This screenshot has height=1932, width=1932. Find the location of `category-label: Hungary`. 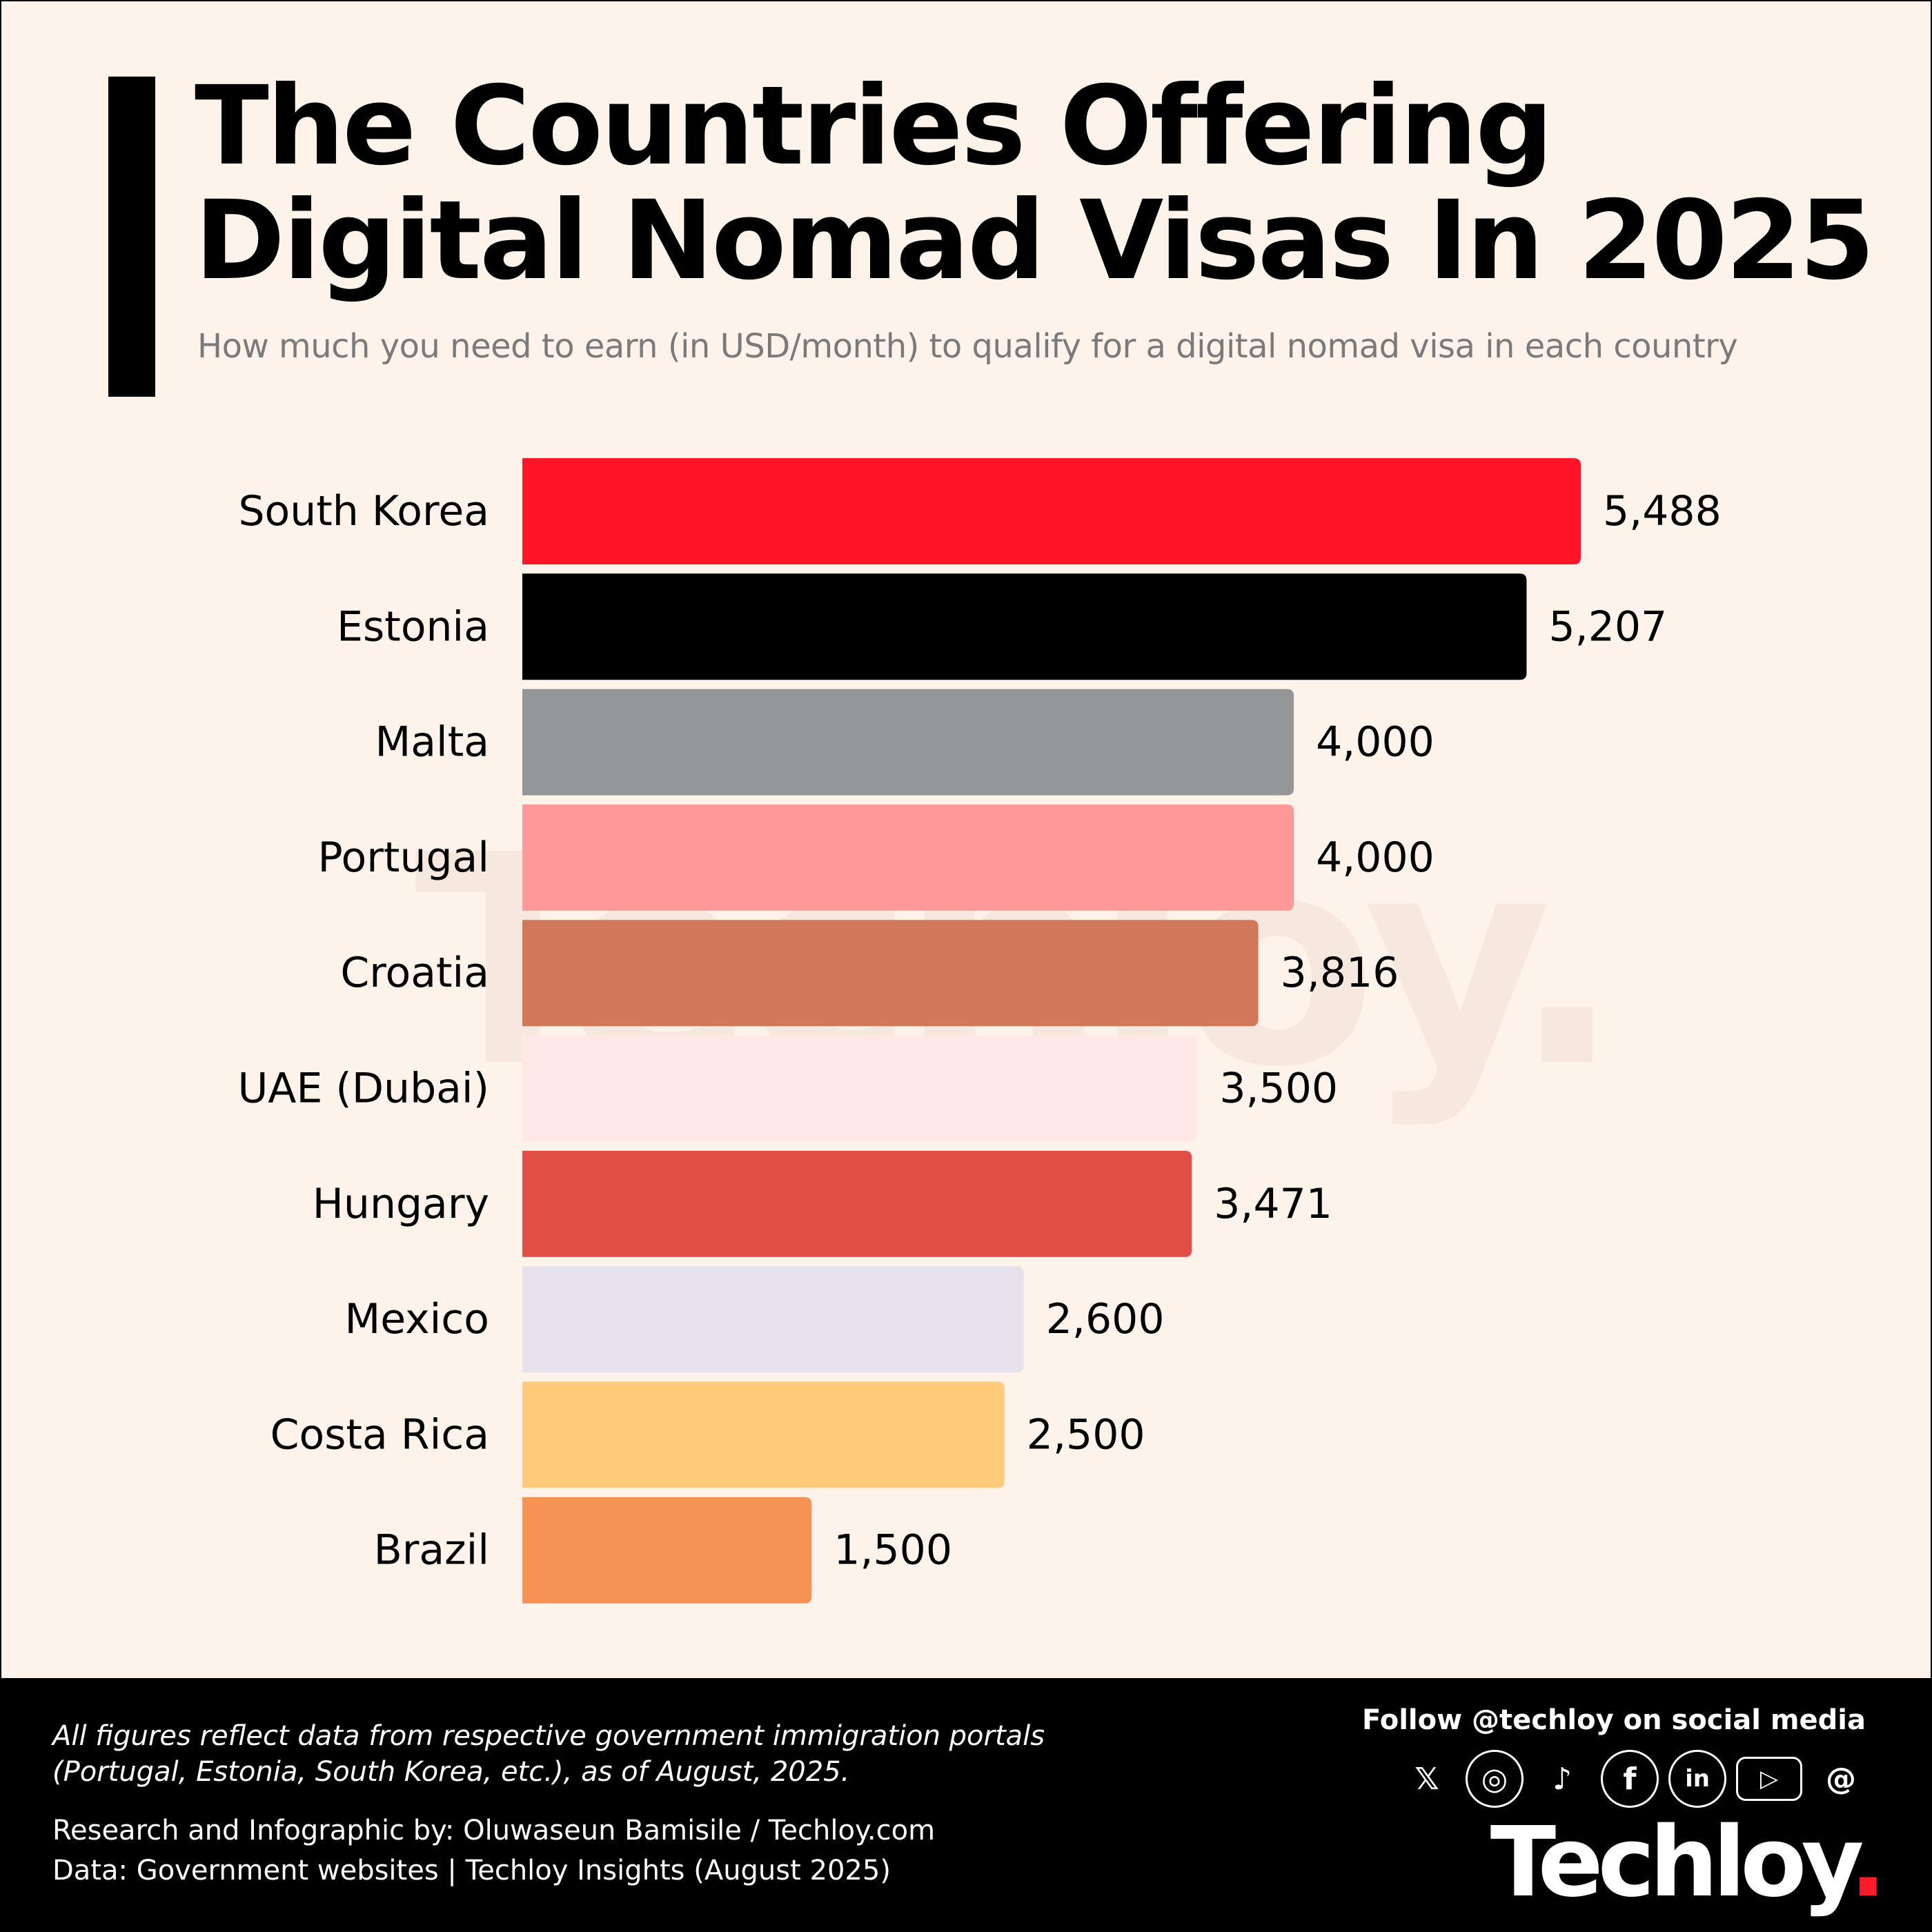

category-label: Hungary is located at coordinates (401, 1204).